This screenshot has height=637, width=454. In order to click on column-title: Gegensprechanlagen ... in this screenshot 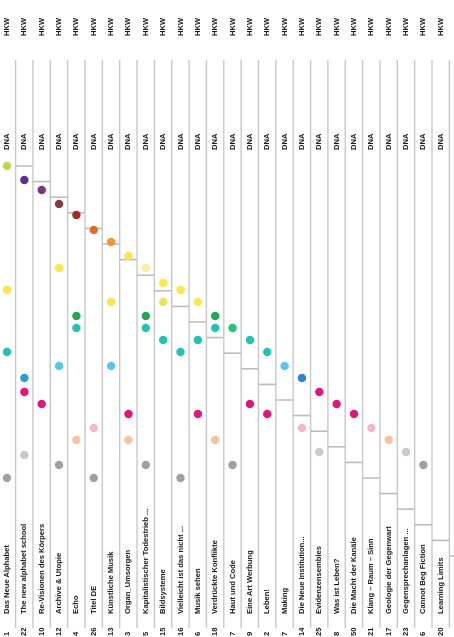, I will do `click(406, 571)`.